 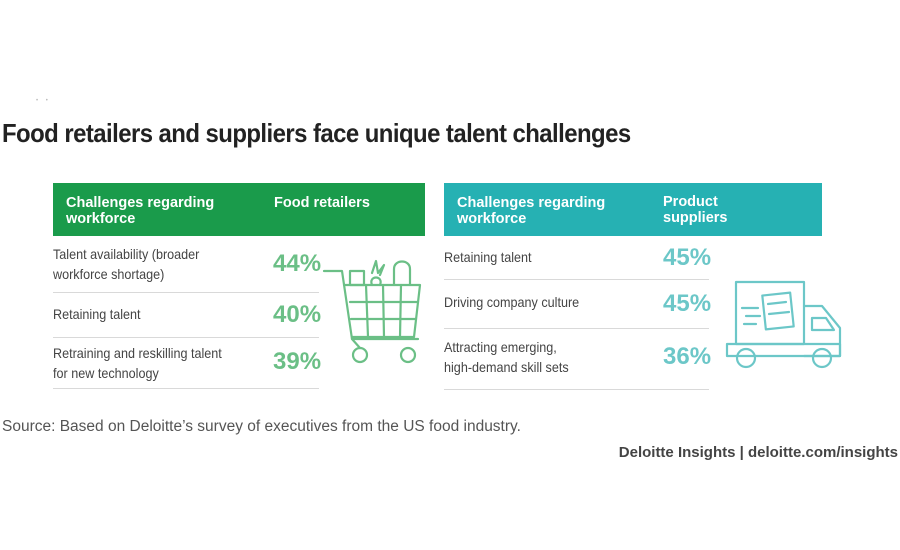 I want to click on table-row: Retaining talent 40%, so click(x=187, y=315).